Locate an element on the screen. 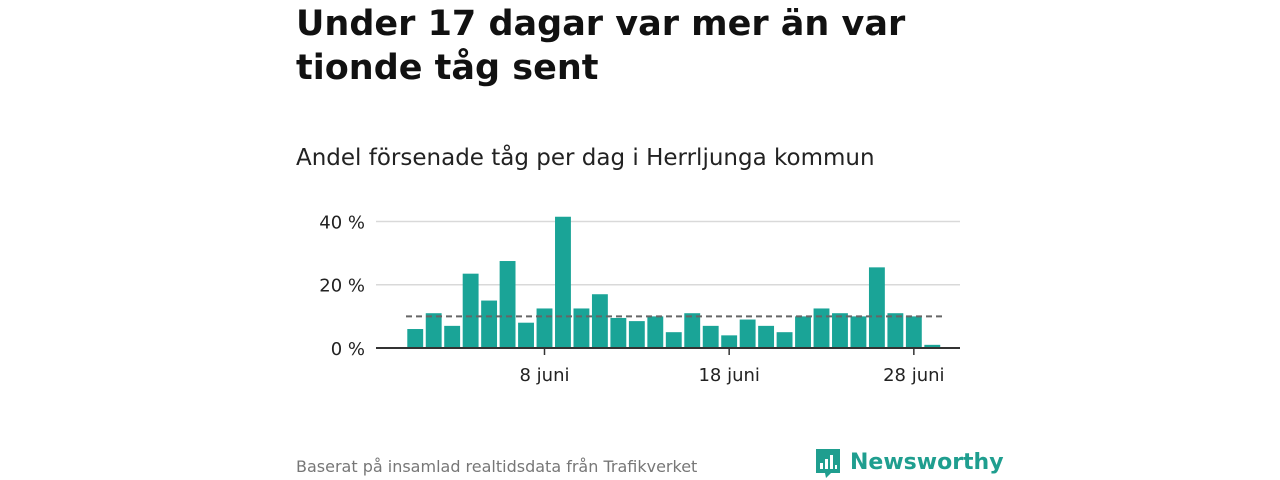 The width and height of the screenshot is (1280, 480). y-tick-label: 40 % is located at coordinates (342, 222).